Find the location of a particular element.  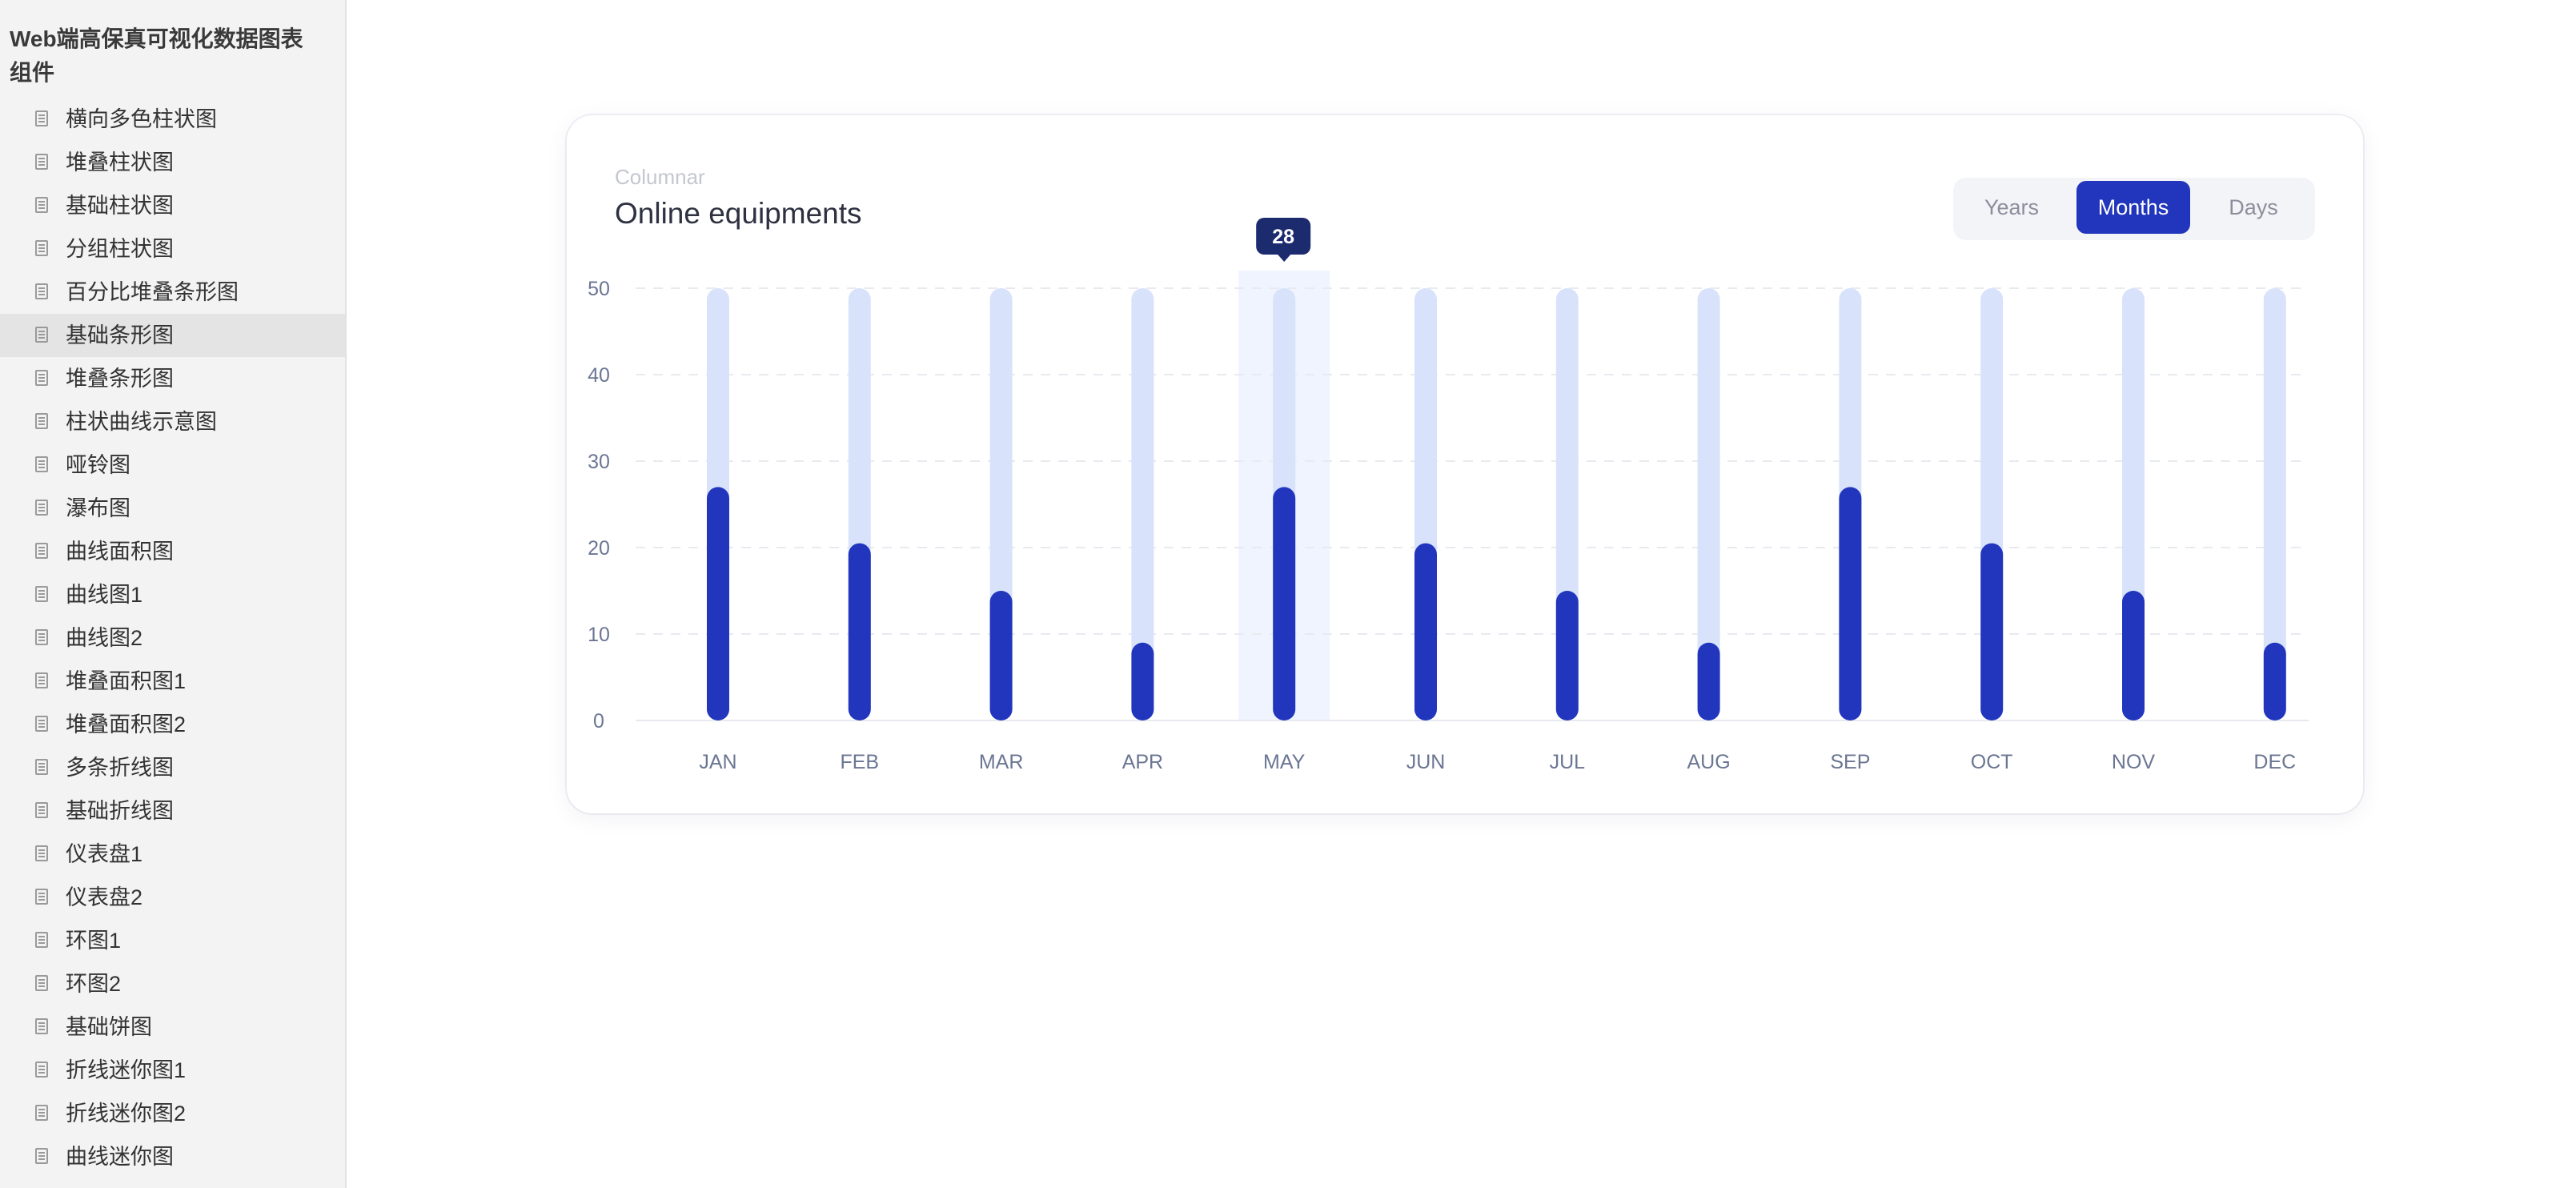

sidebar-item: 折线迷你图2 is located at coordinates (173, 1113).